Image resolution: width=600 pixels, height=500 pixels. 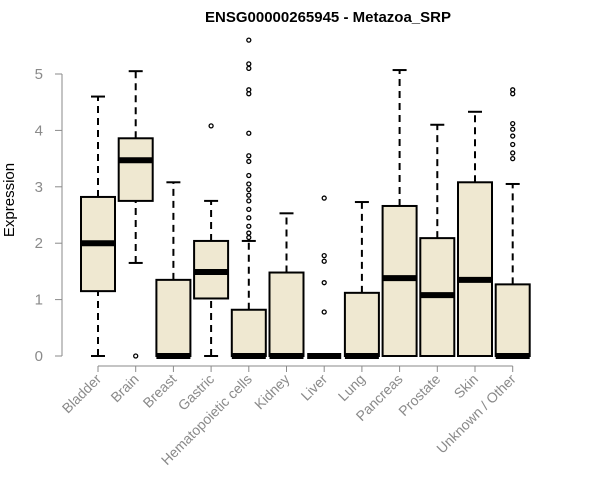 What do you see at coordinates (135, 214) in the screenshot?
I see `box-brain` at bounding box center [135, 214].